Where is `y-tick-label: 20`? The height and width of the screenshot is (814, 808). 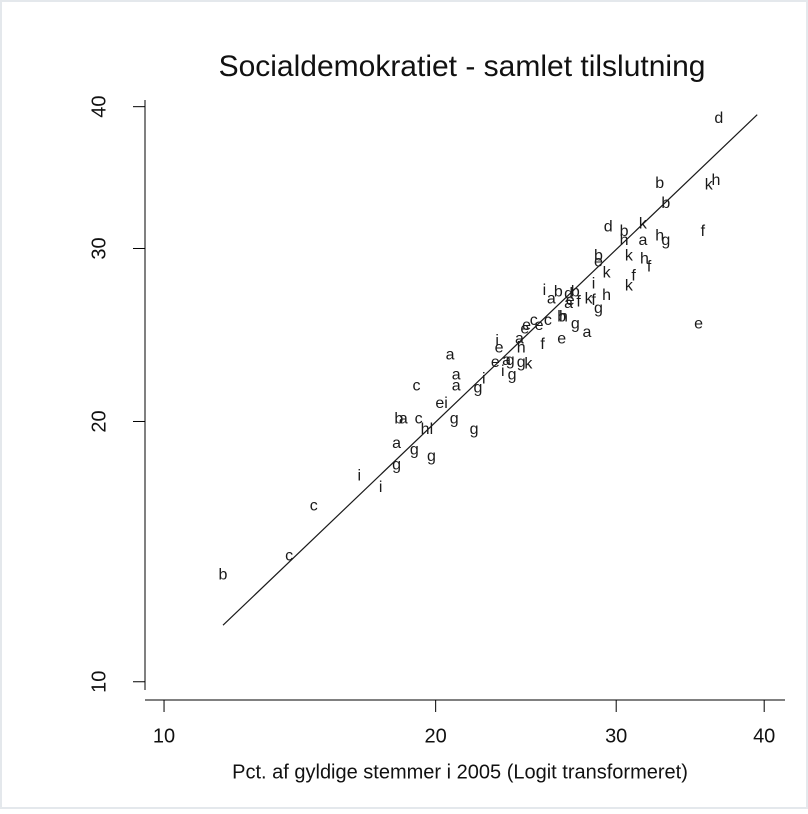 y-tick-label: 20 is located at coordinates (99, 421).